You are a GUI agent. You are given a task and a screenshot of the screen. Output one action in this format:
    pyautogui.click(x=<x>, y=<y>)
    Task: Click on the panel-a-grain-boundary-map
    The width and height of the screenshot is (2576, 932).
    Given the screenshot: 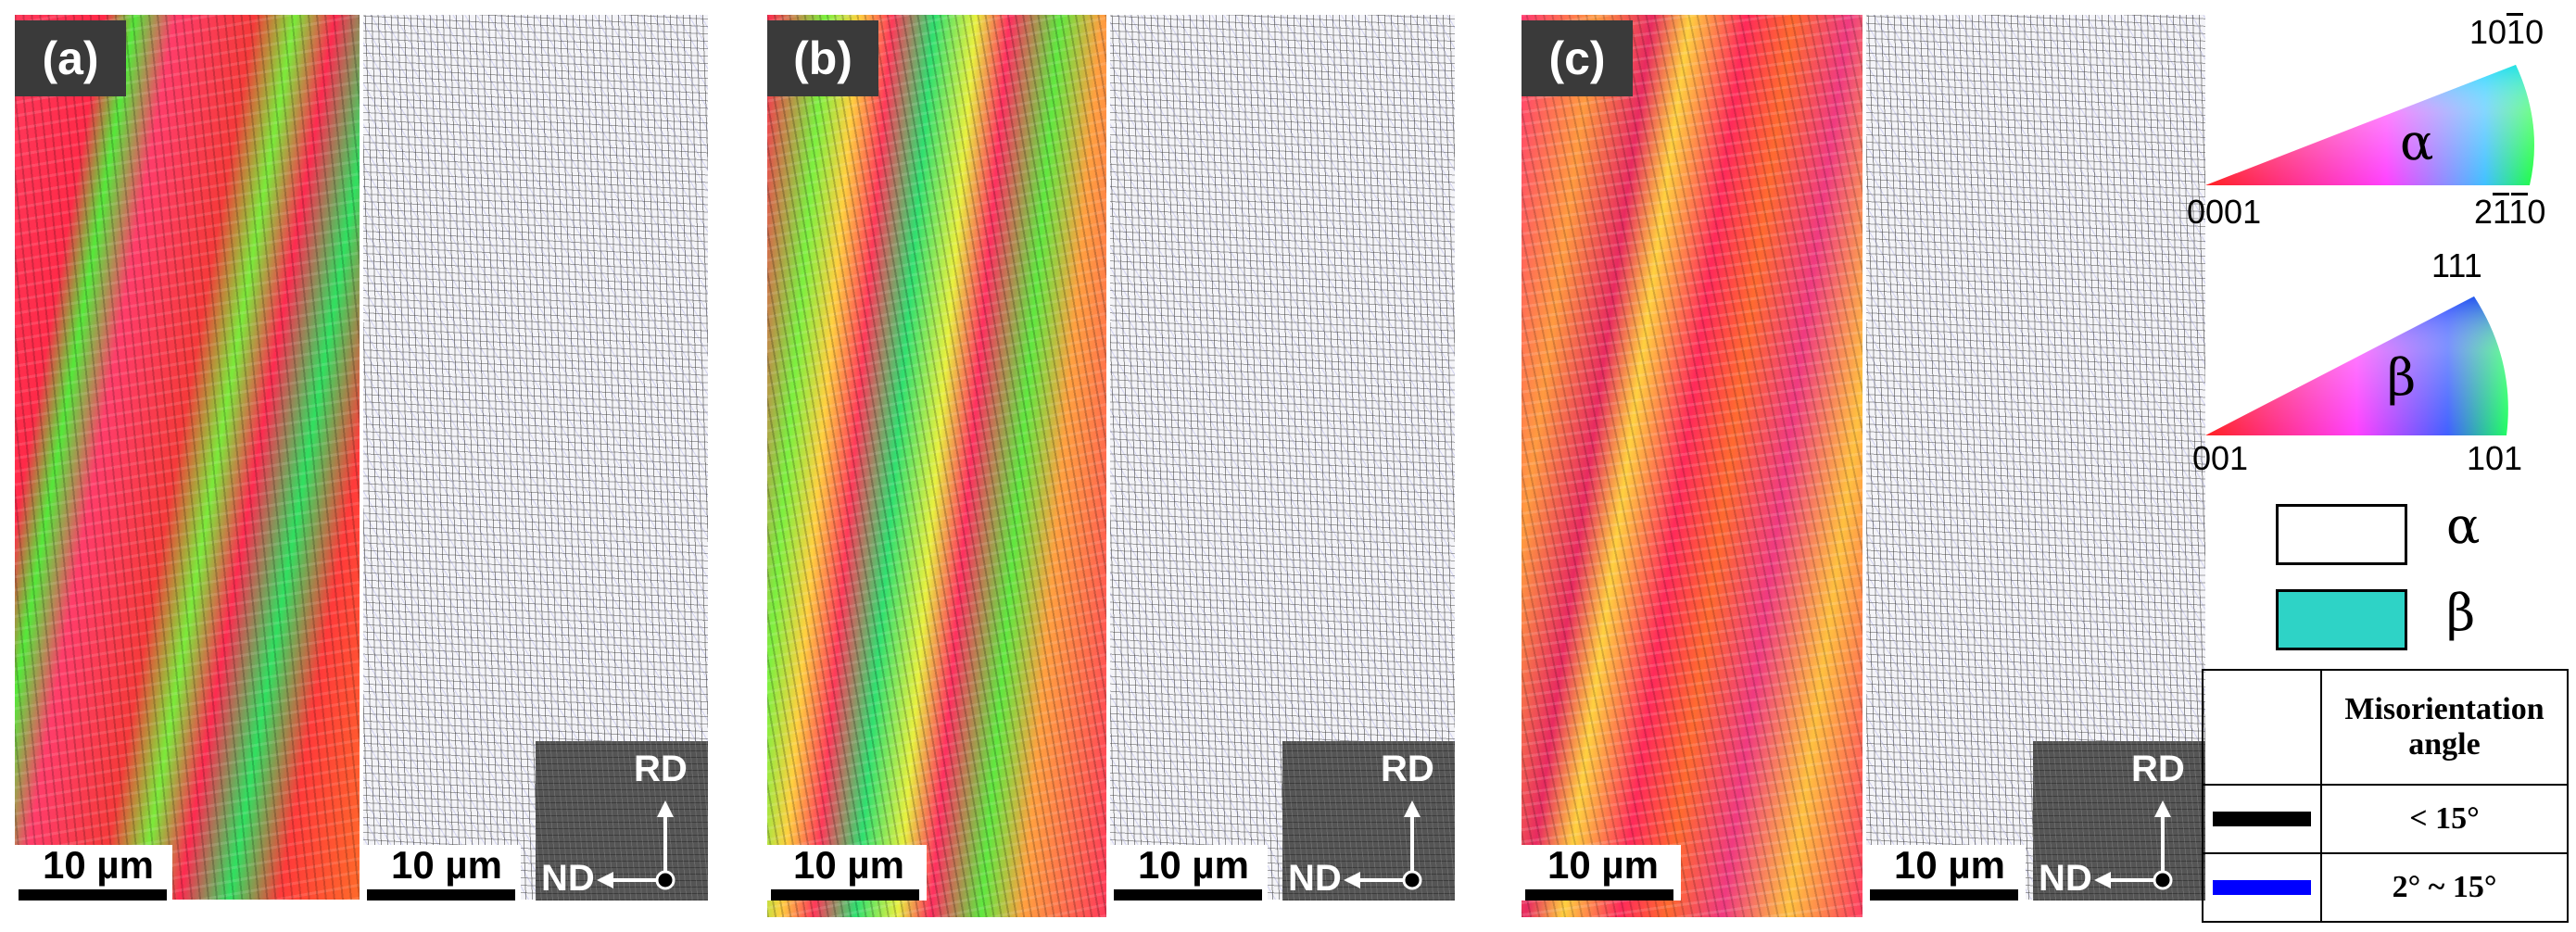 What is the action you would take?
    pyautogui.click(x=536, y=457)
    